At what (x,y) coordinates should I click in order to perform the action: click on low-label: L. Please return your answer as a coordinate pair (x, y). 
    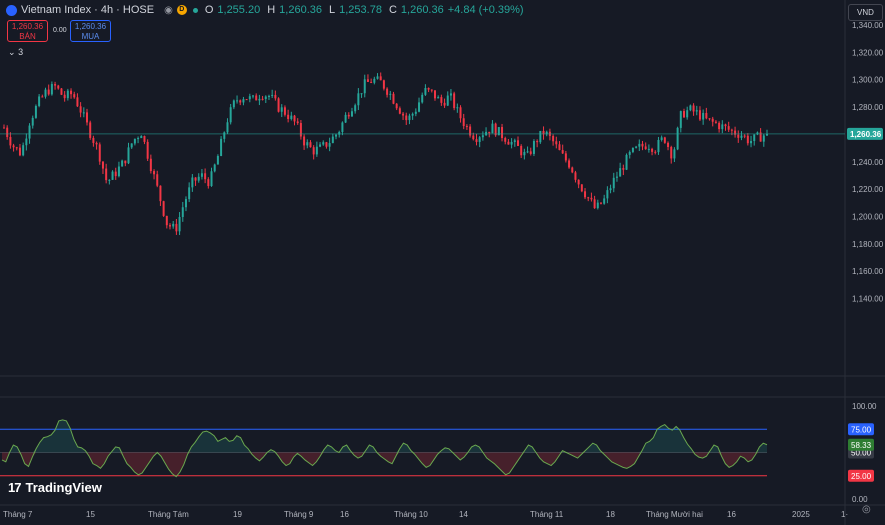
    Looking at the image, I should click on (332, 10).